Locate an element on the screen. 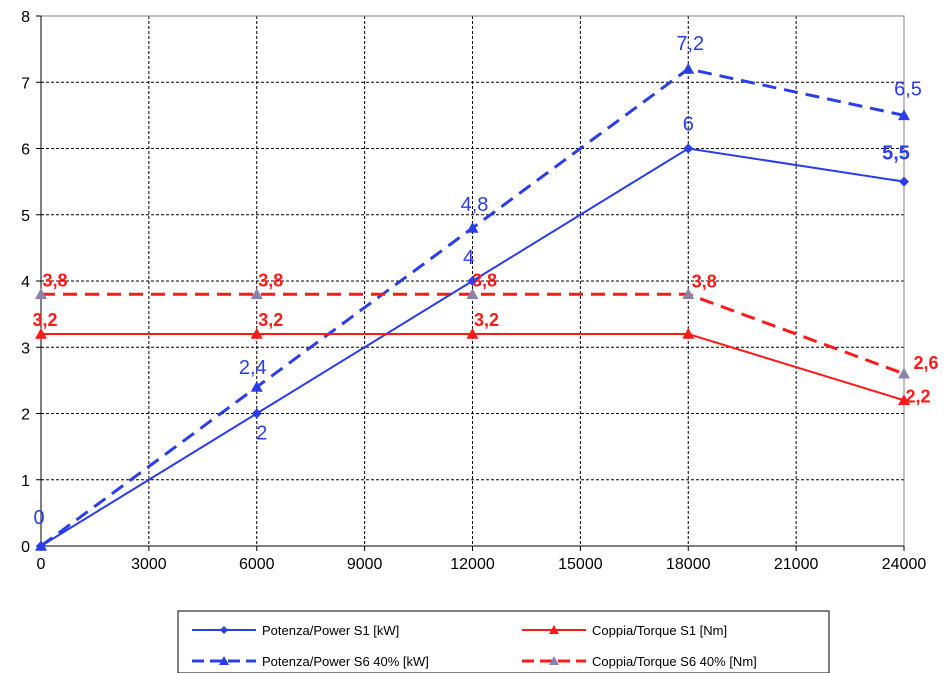  data-label: 4,8 is located at coordinates (475, 205).